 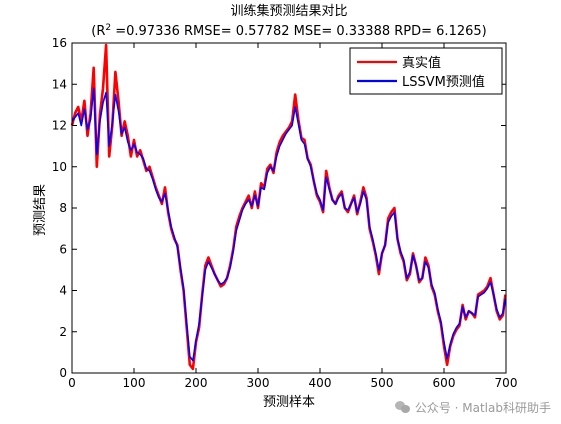 I want to click on y-tick-label: 0, so click(x=63, y=373).